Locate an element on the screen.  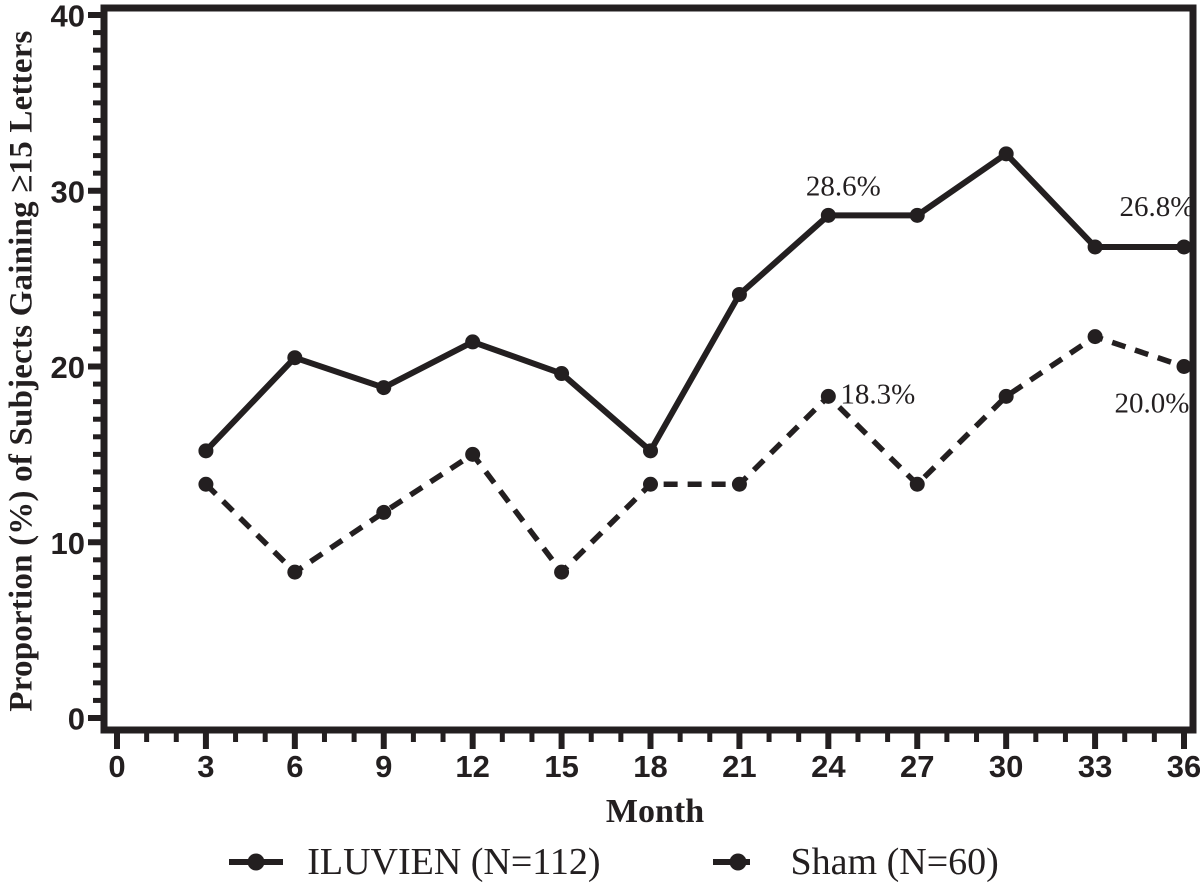
x-tick-label: 9 is located at coordinates (383, 766).